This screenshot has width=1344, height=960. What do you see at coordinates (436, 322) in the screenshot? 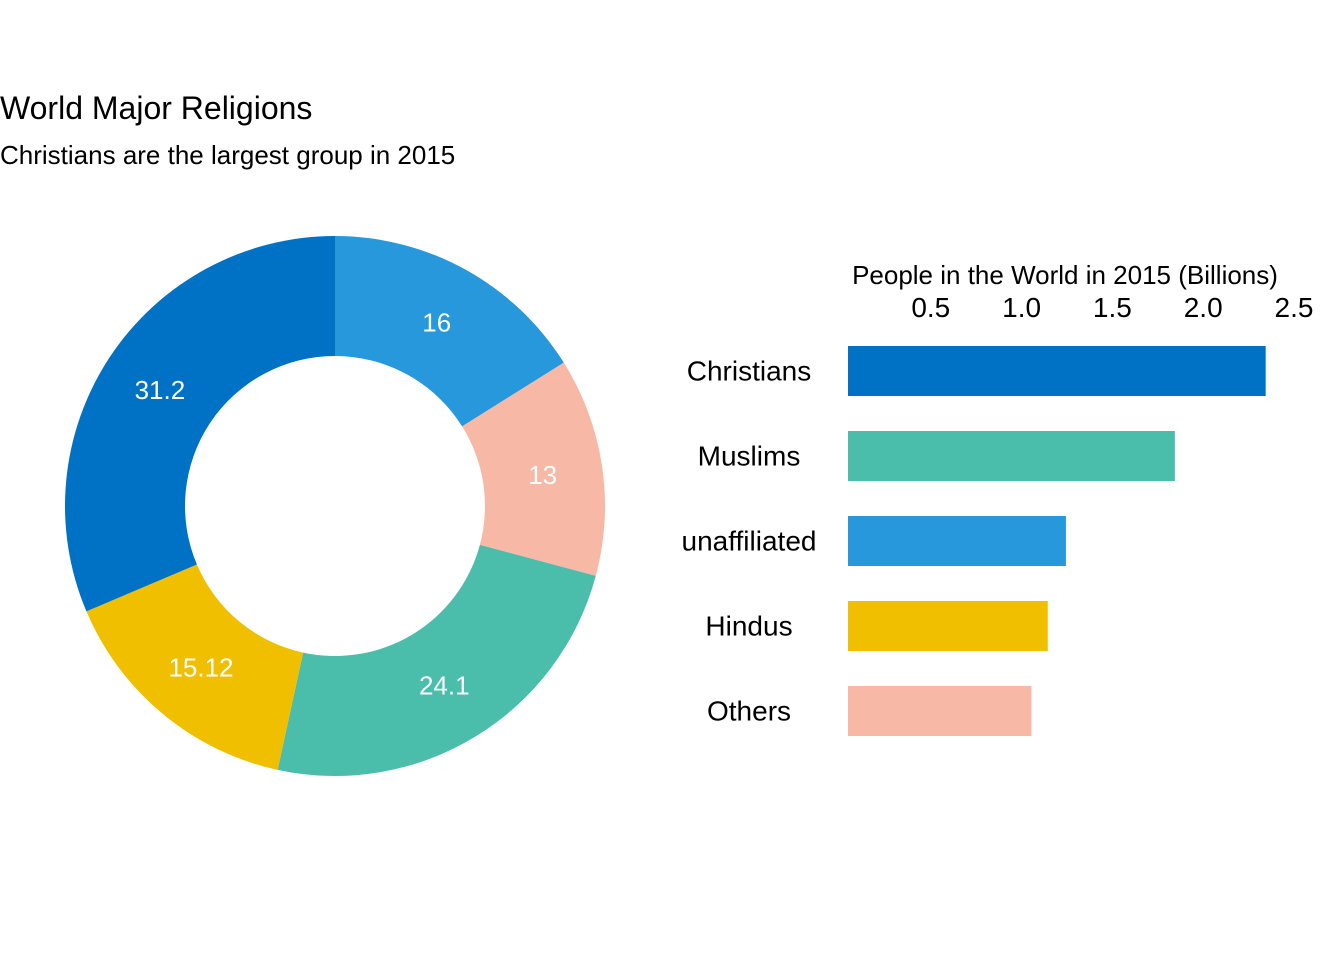
I see `donut-label-unaffiliated: 16` at bounding box center [436, 322].